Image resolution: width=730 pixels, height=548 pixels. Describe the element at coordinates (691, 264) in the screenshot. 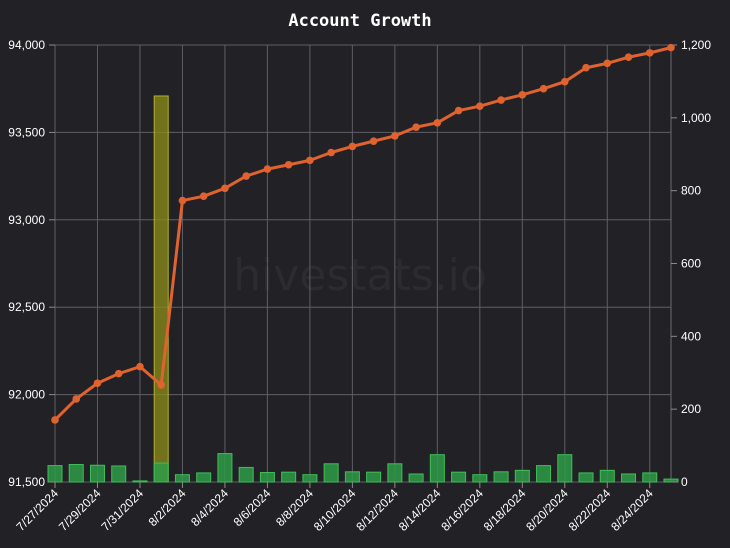

I see `y-right-tick-label: 600` at that location.